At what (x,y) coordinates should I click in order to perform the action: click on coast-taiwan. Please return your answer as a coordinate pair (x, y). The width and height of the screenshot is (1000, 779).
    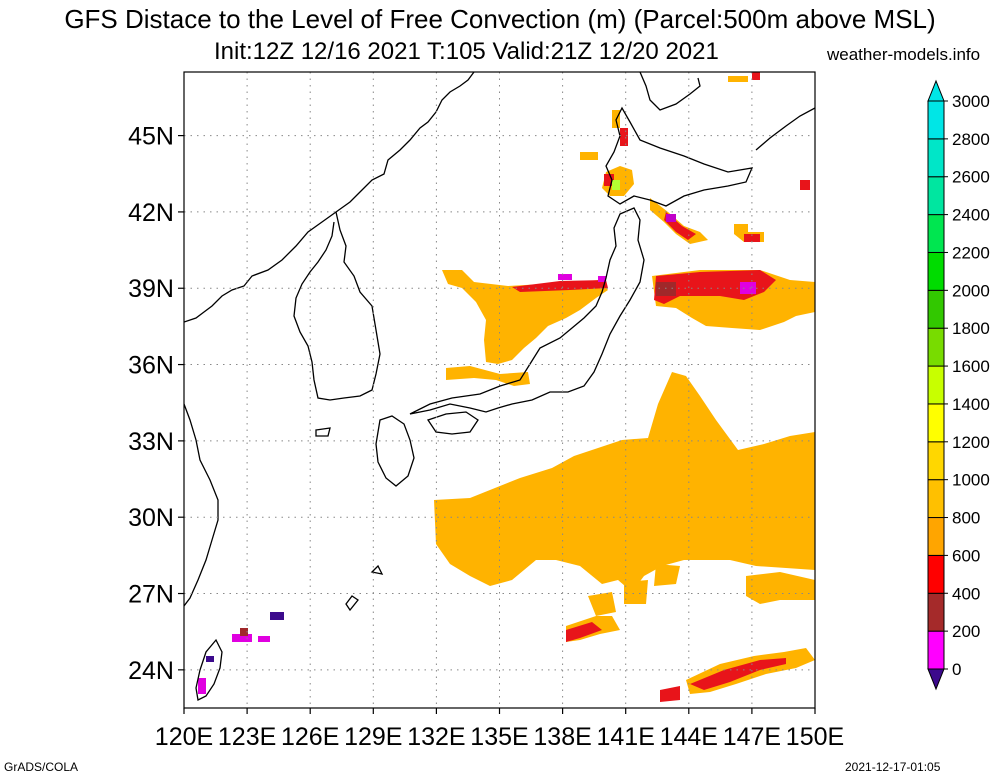
    Looking at the image, I should click on (209, 669).